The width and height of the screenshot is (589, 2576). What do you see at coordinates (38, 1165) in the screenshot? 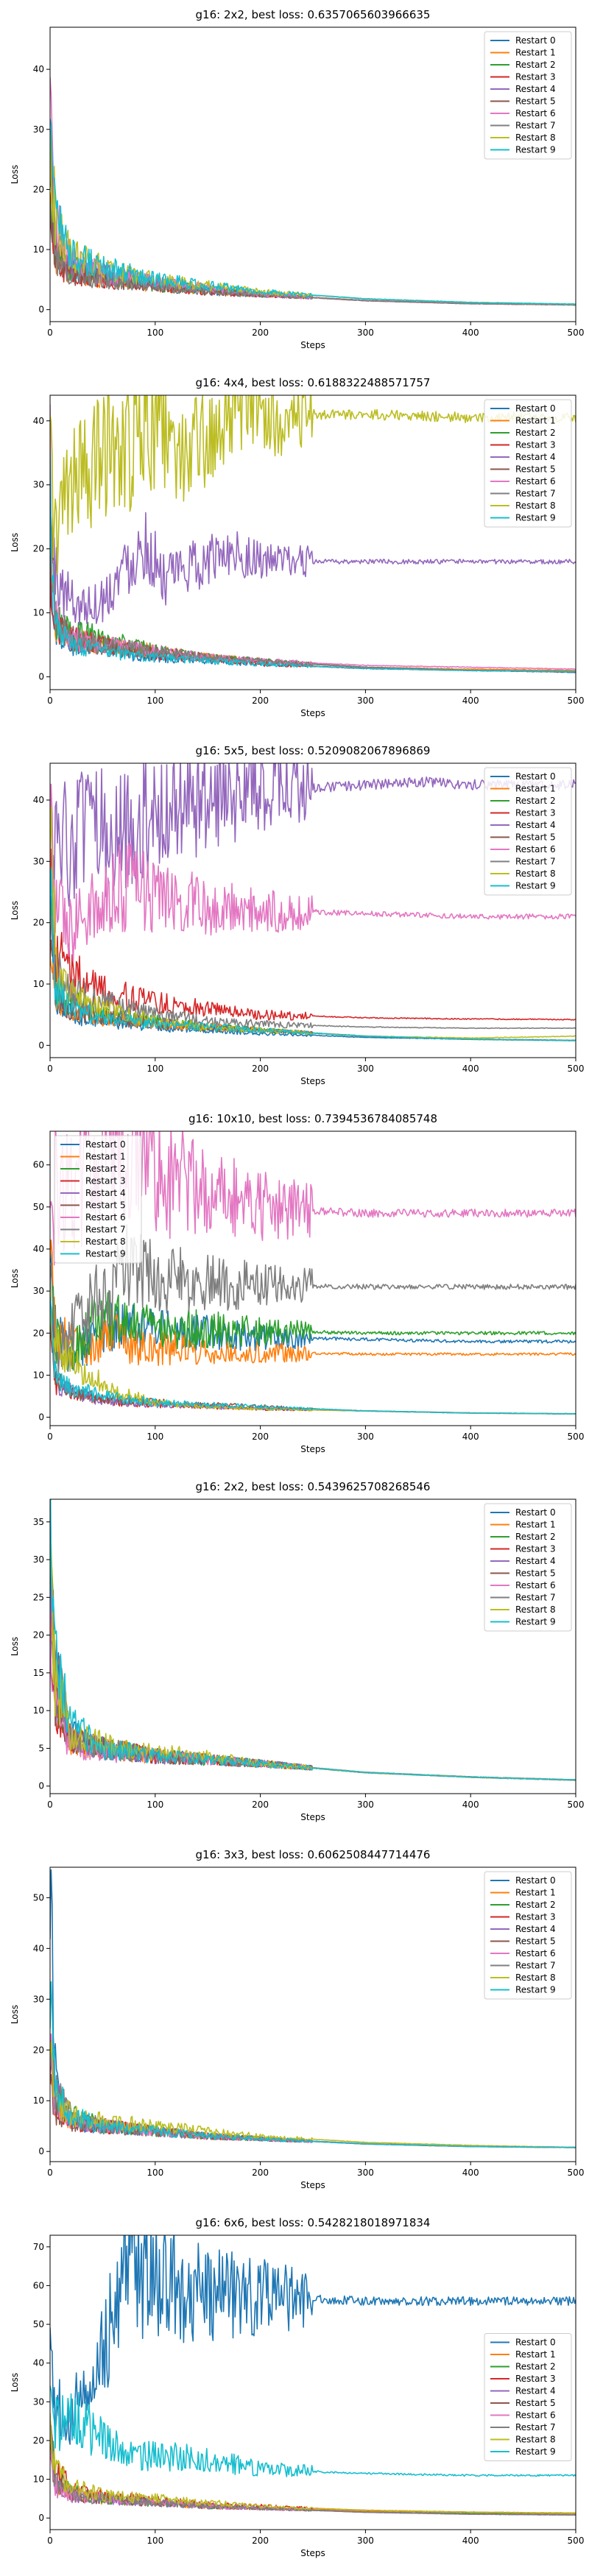
I see `y-tick-label: 60` at bounding box center [38, 1165].